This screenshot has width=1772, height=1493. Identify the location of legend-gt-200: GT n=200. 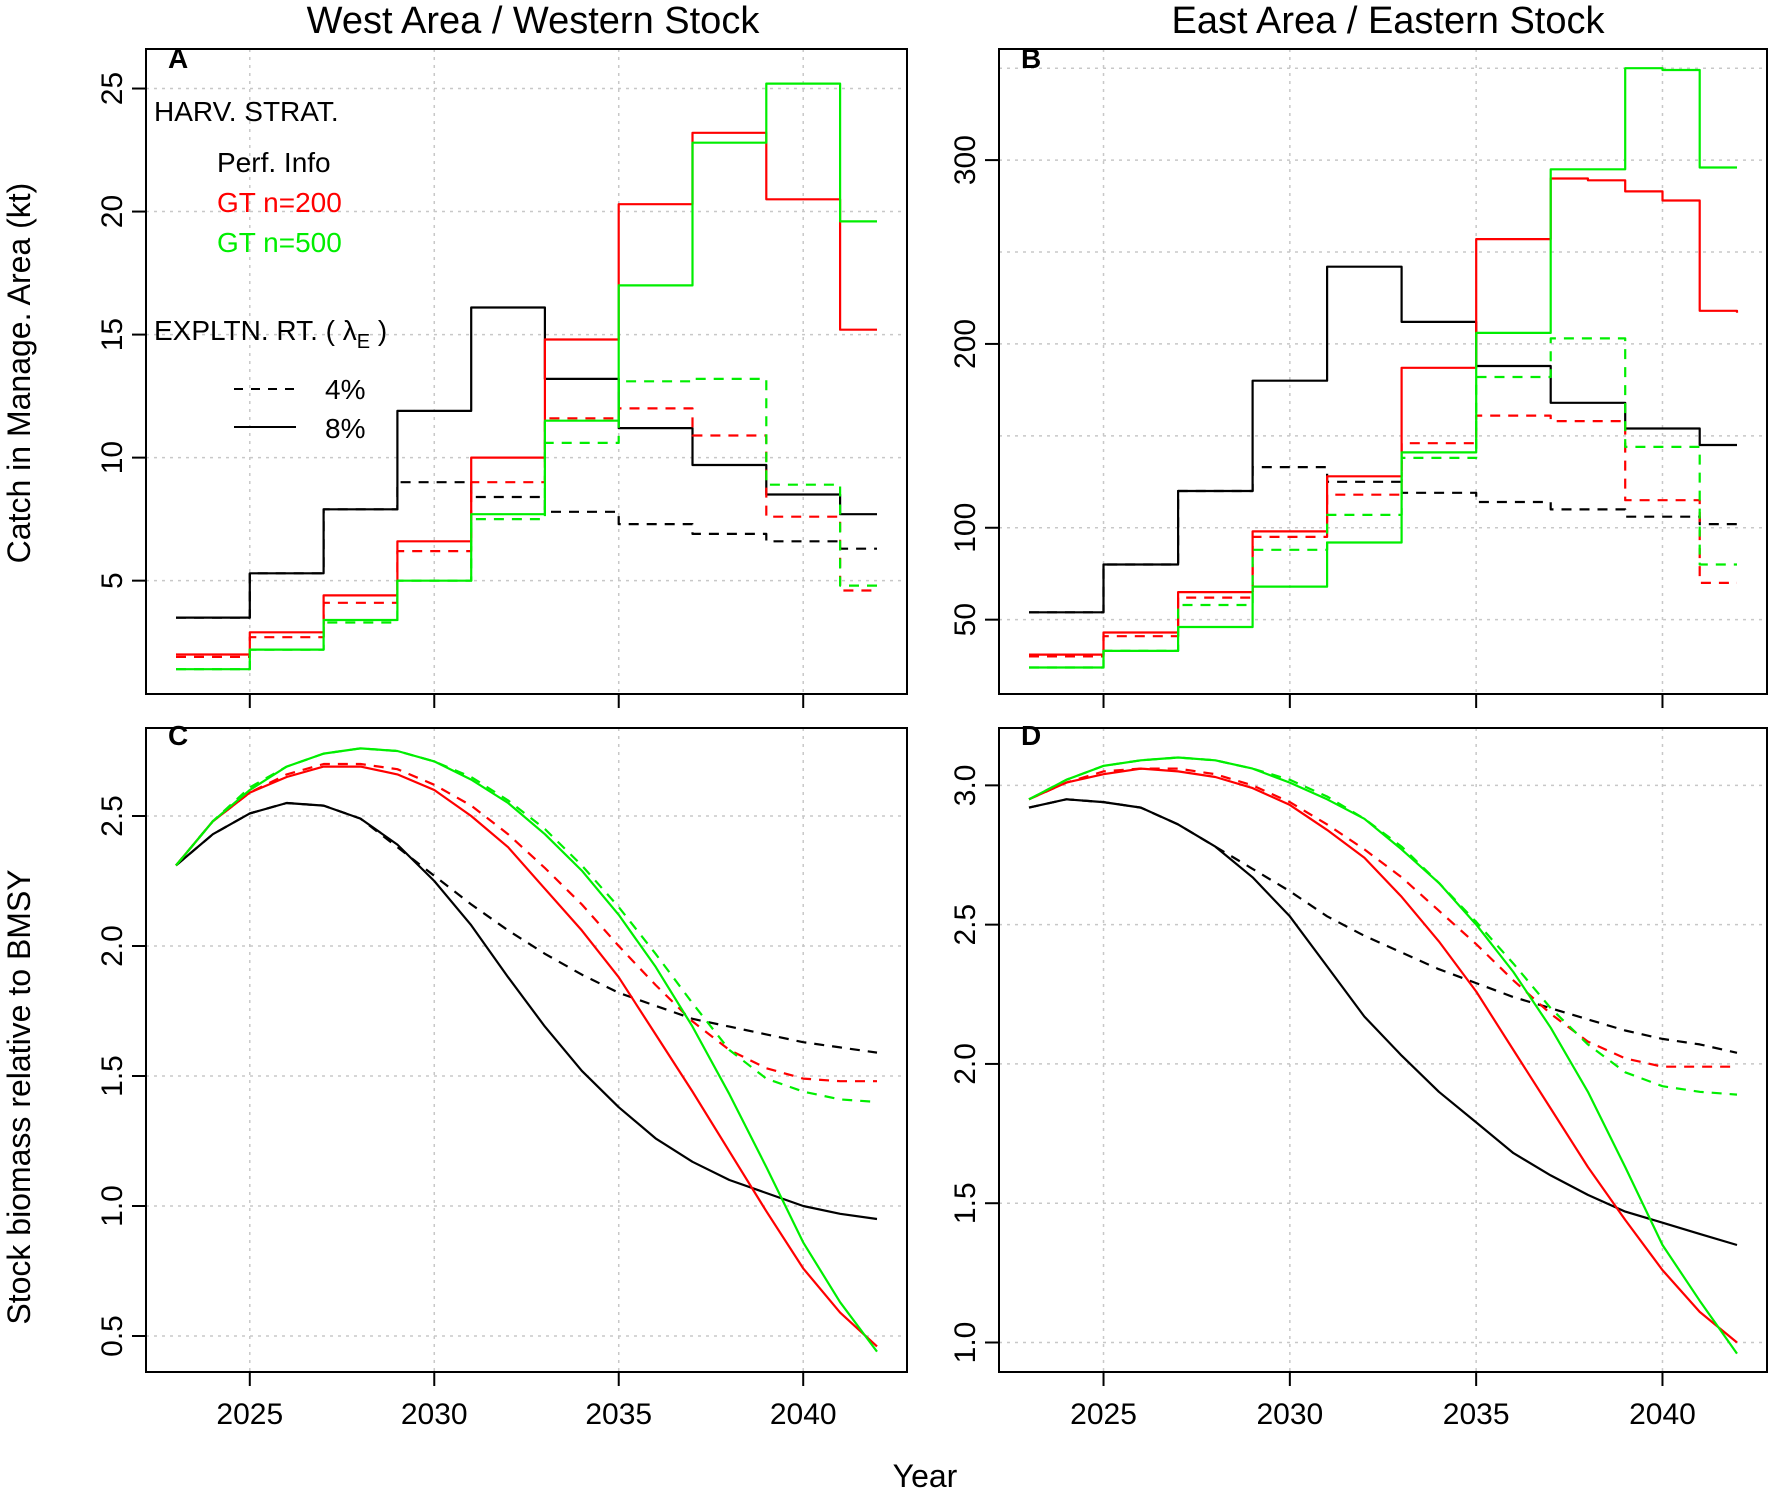
(279, 202).